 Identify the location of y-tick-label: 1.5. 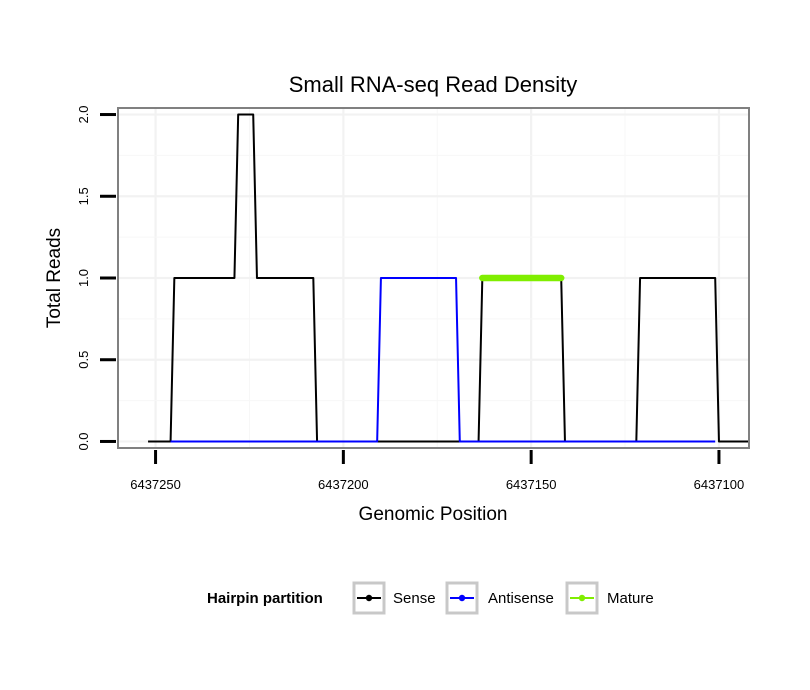
(83, 196).